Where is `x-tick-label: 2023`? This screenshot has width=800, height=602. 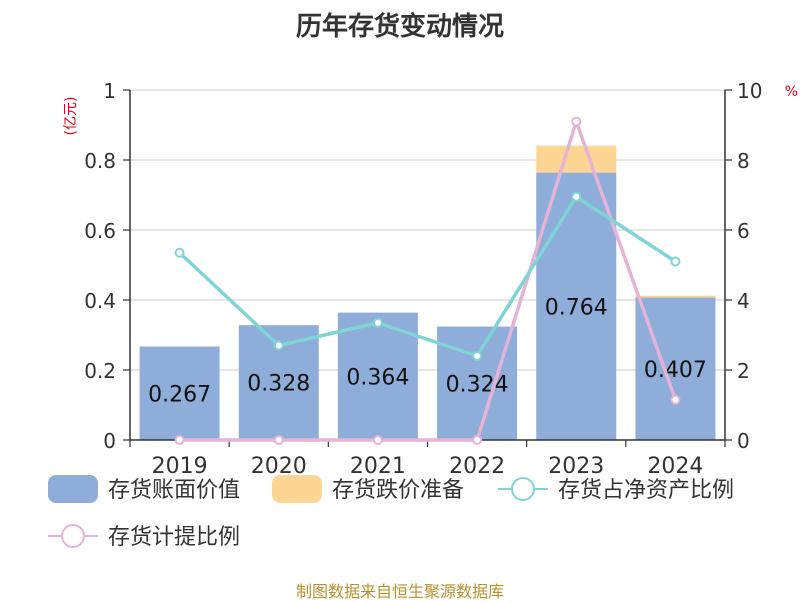
x-tick-label: 2023 is located at coordinates (576, 466).